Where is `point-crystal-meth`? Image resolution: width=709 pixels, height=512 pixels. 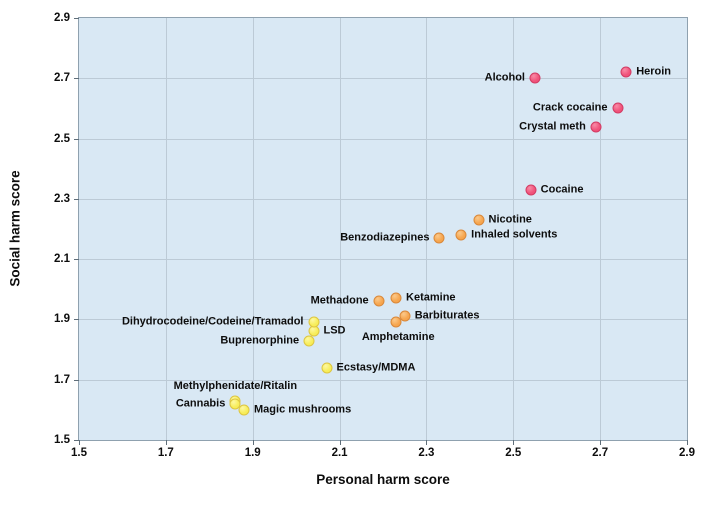
point-crystal-meth is located at coordinates (596, 126).